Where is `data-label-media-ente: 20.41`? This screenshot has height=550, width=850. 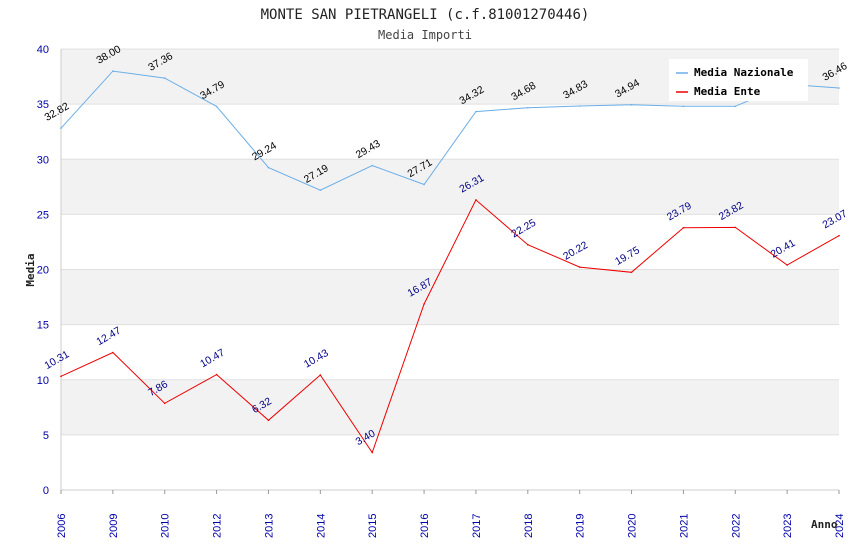
data-label-media-ente: 20.41 is located at coordinates (783, 249).